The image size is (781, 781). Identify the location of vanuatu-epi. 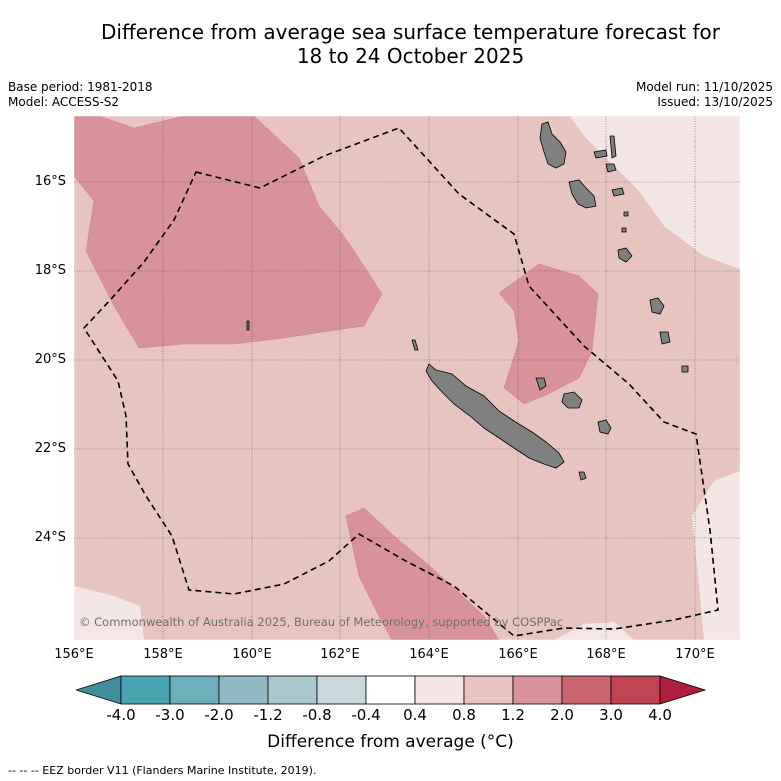
(618, 192).